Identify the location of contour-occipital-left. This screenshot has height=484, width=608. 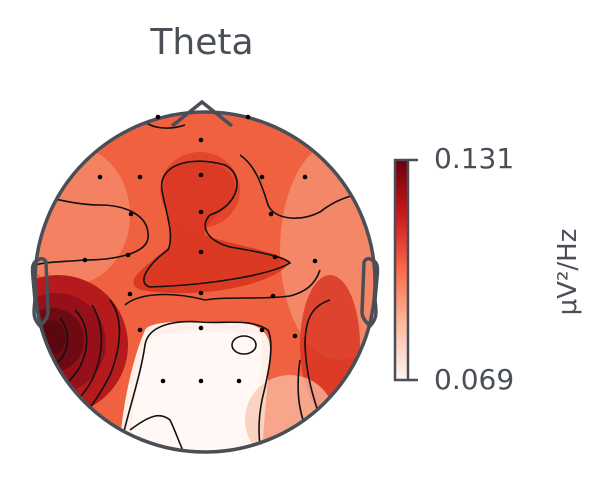
(157, 433).